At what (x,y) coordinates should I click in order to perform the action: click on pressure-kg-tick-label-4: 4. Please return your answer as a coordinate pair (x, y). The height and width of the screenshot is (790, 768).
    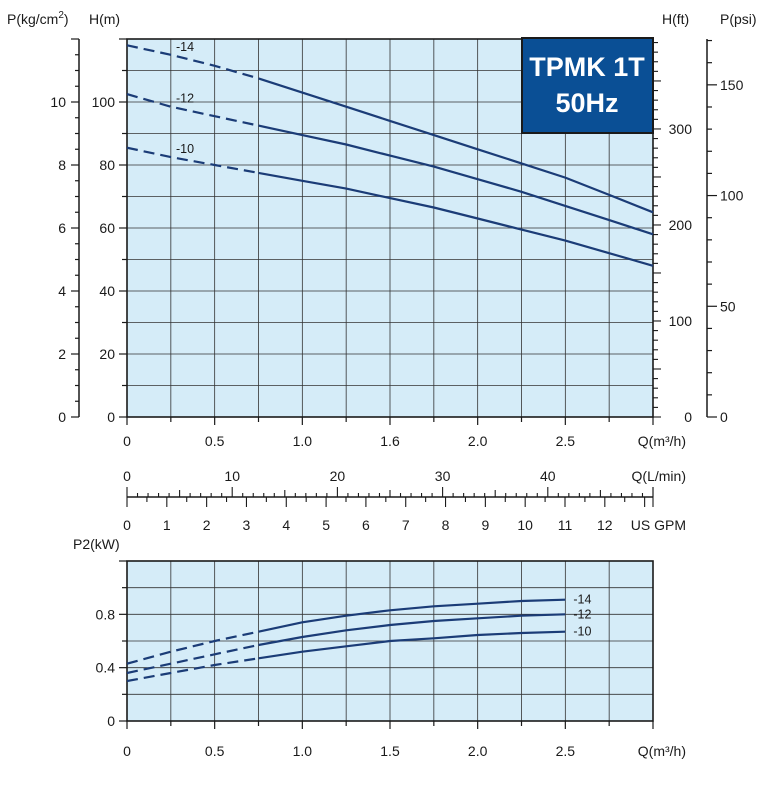
    Looking at the image, I should click on (62, 291).